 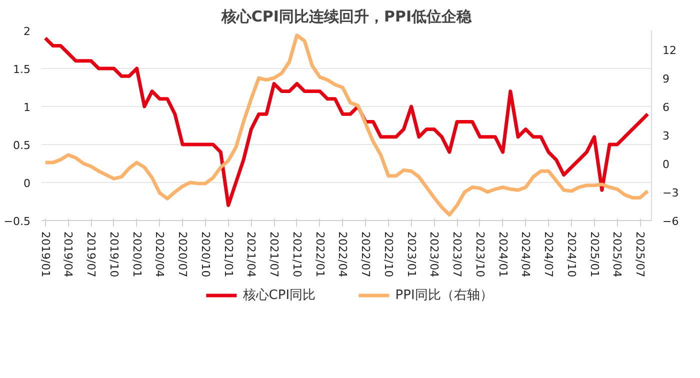 What do you see at coordinates (251, 255) in the screenshot?
I see `x-tick-label: 2021/04` at bounding box center [251, 255].